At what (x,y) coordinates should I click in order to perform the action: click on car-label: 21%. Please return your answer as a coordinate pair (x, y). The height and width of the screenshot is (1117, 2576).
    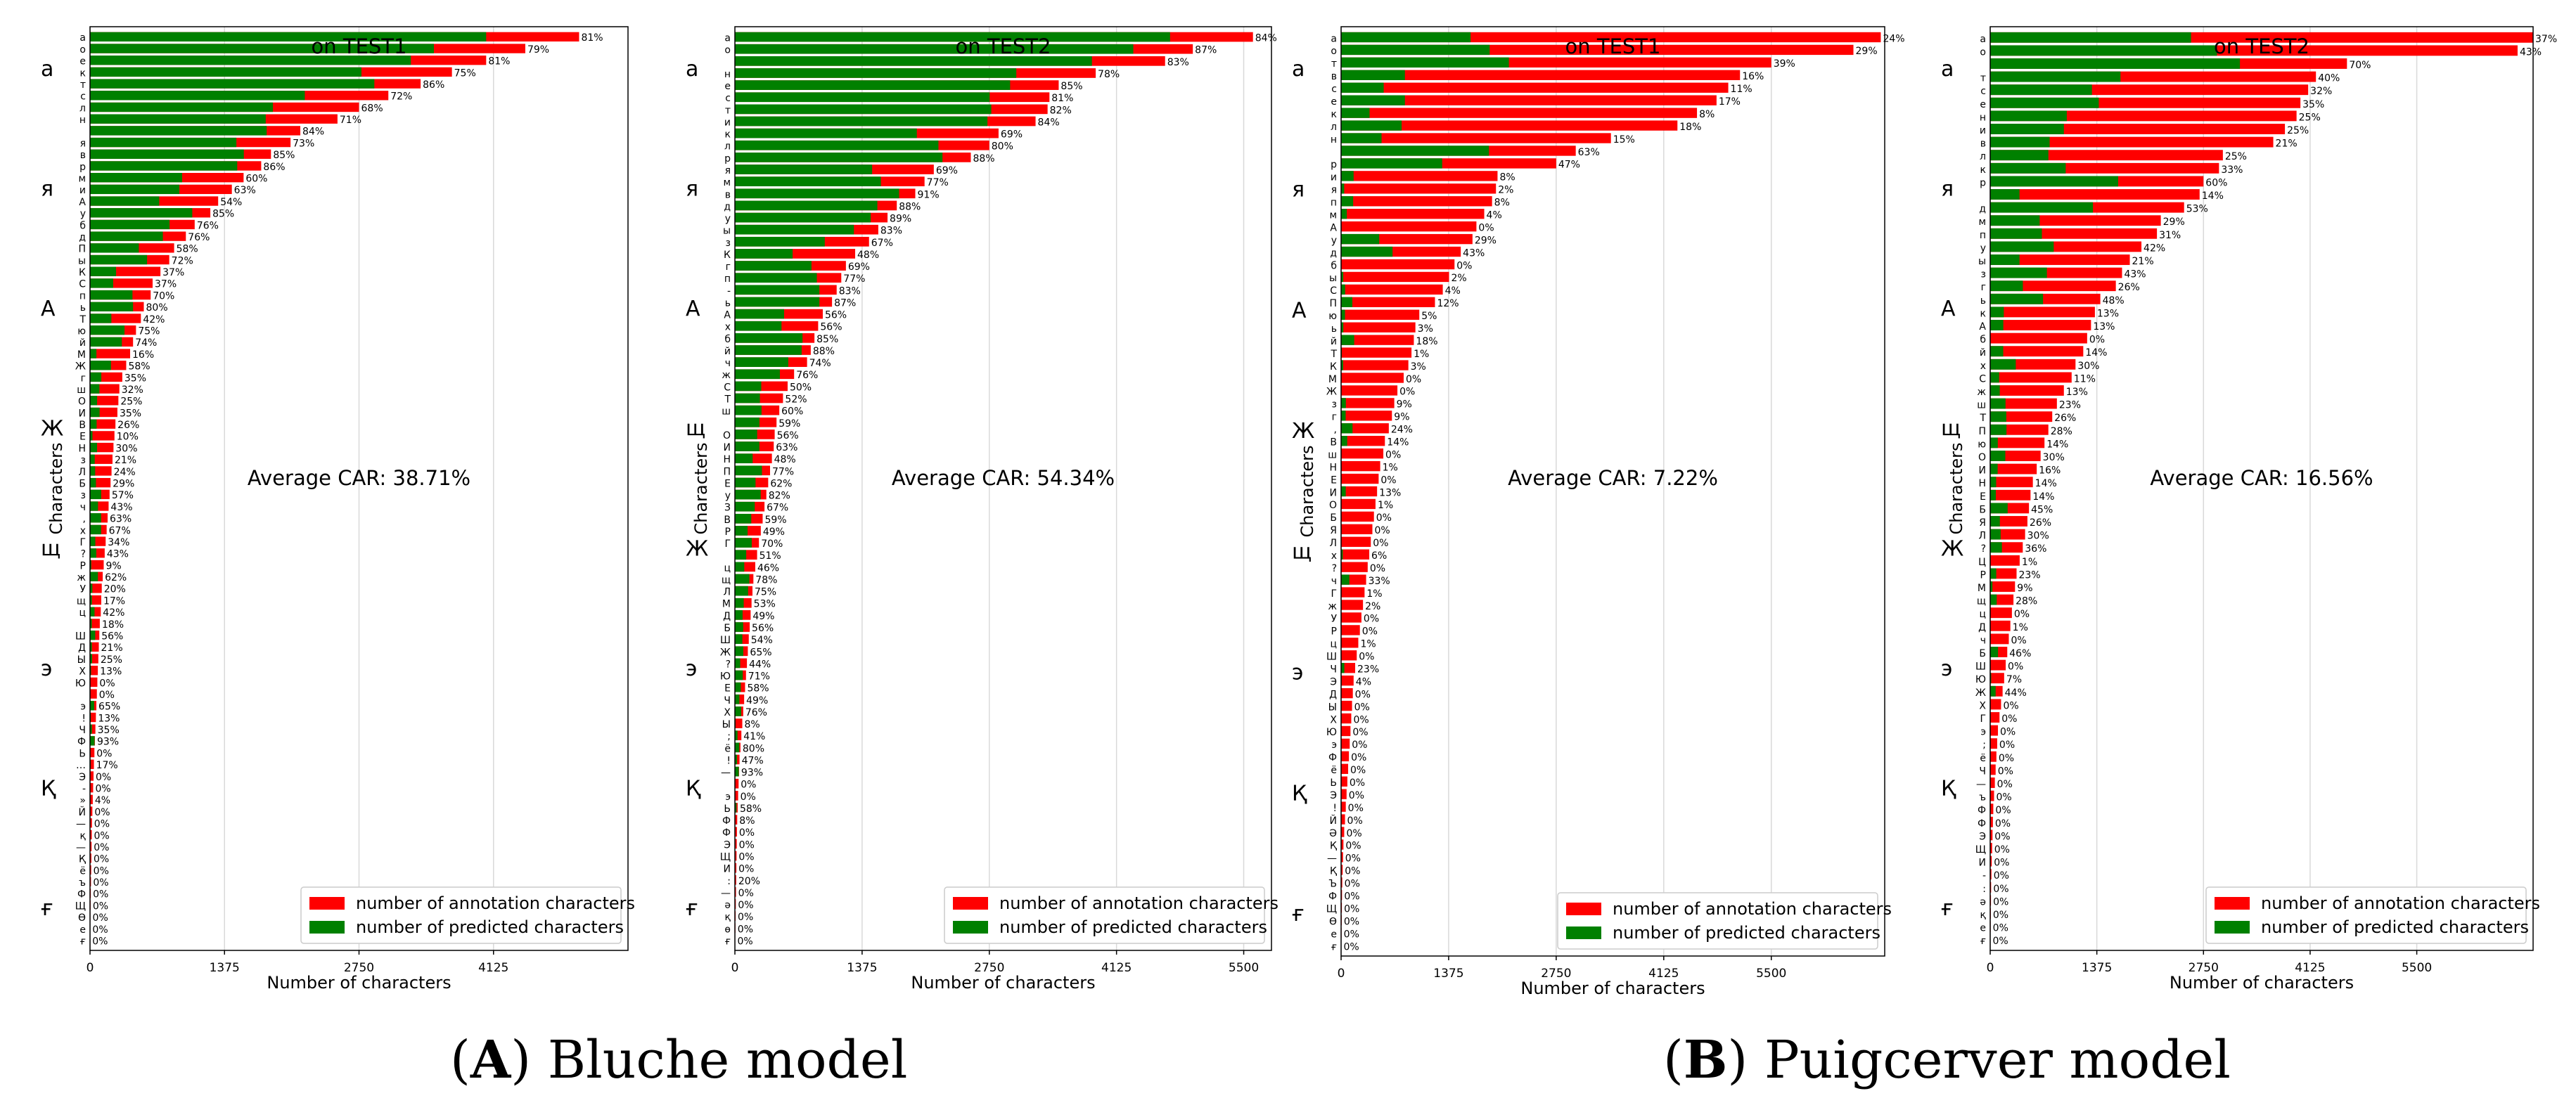
    Looking at the image, I should click on (112, 648).